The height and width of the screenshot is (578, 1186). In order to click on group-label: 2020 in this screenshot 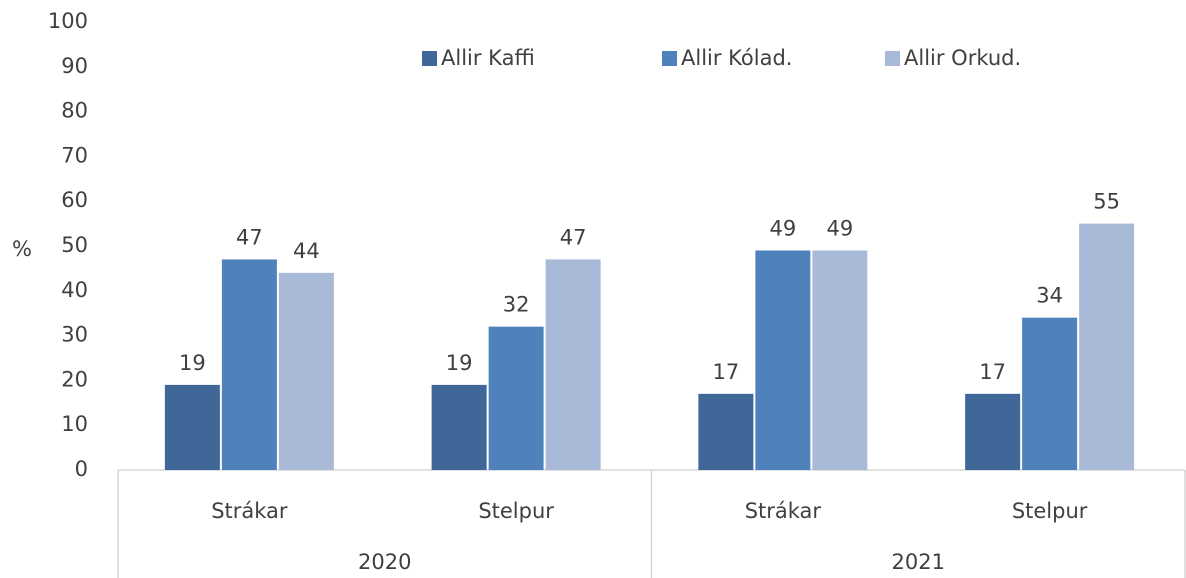, I will do `click(384, 562)`.